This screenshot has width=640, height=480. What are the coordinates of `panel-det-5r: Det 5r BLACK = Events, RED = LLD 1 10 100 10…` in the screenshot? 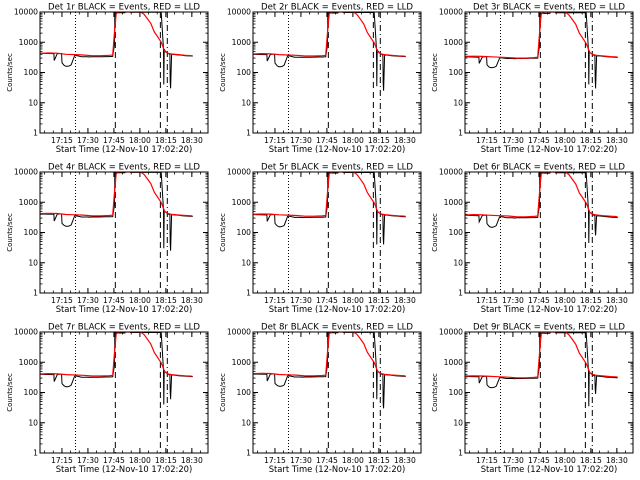 It's located at (320, 238).